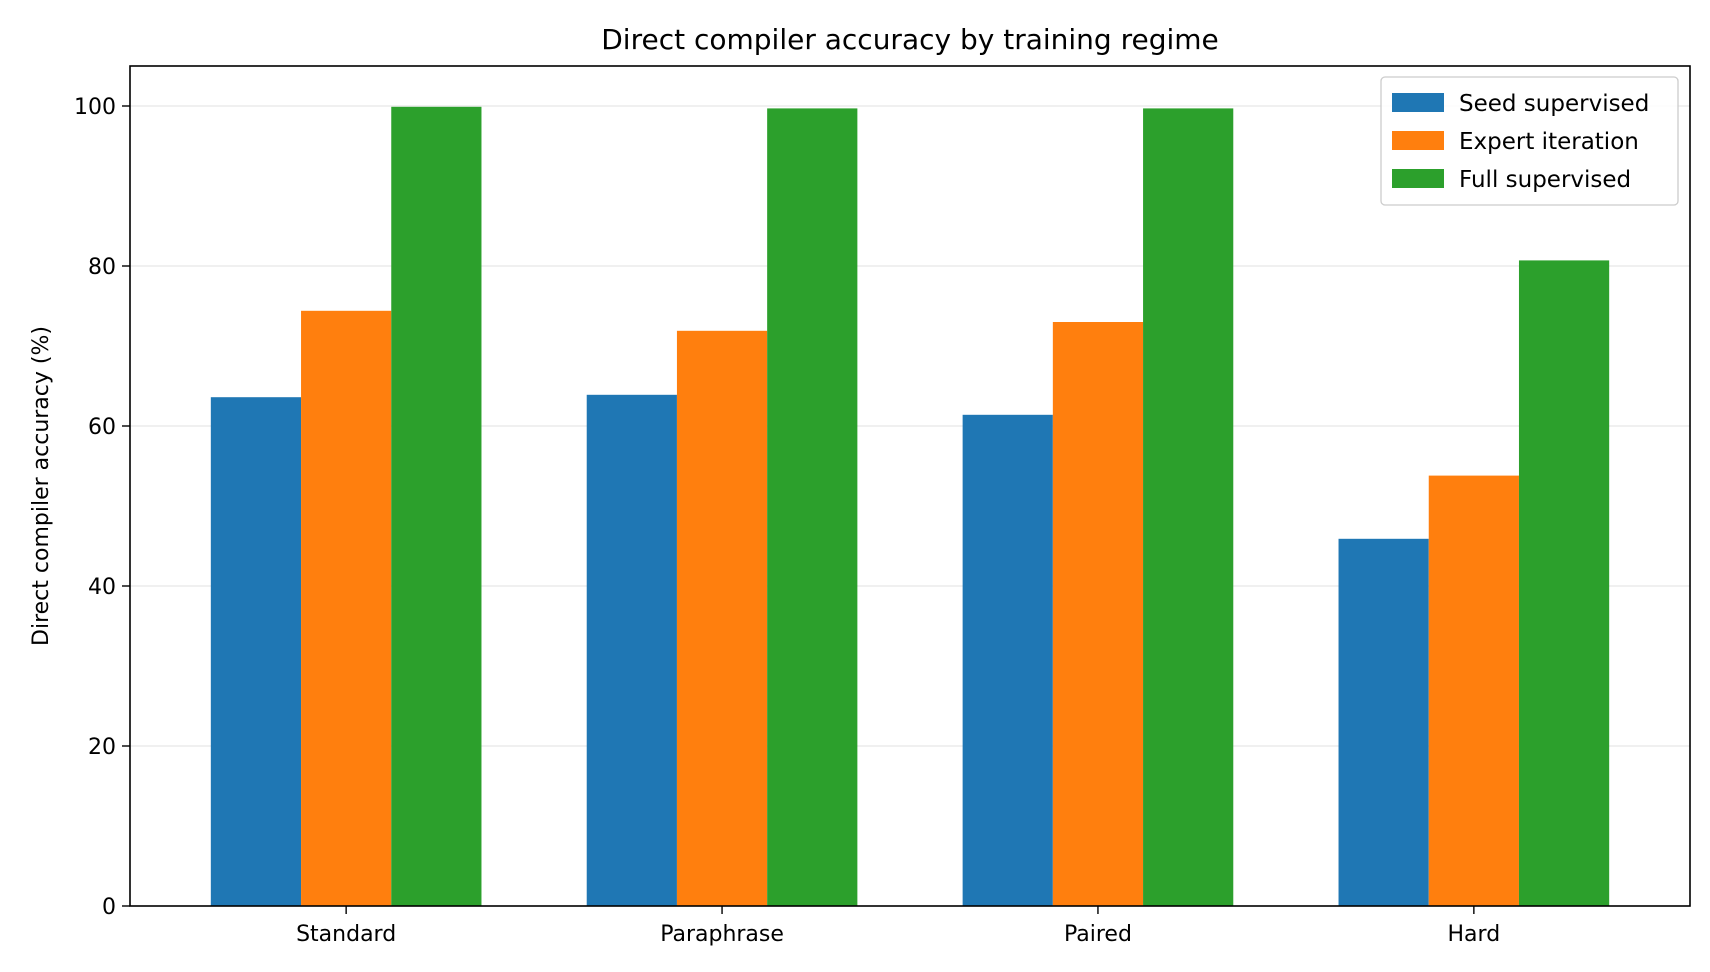  Describe the element at coordinates (631, 650) in the screenshot. I see `bar-seed-supervised-paraphrase` at that location.